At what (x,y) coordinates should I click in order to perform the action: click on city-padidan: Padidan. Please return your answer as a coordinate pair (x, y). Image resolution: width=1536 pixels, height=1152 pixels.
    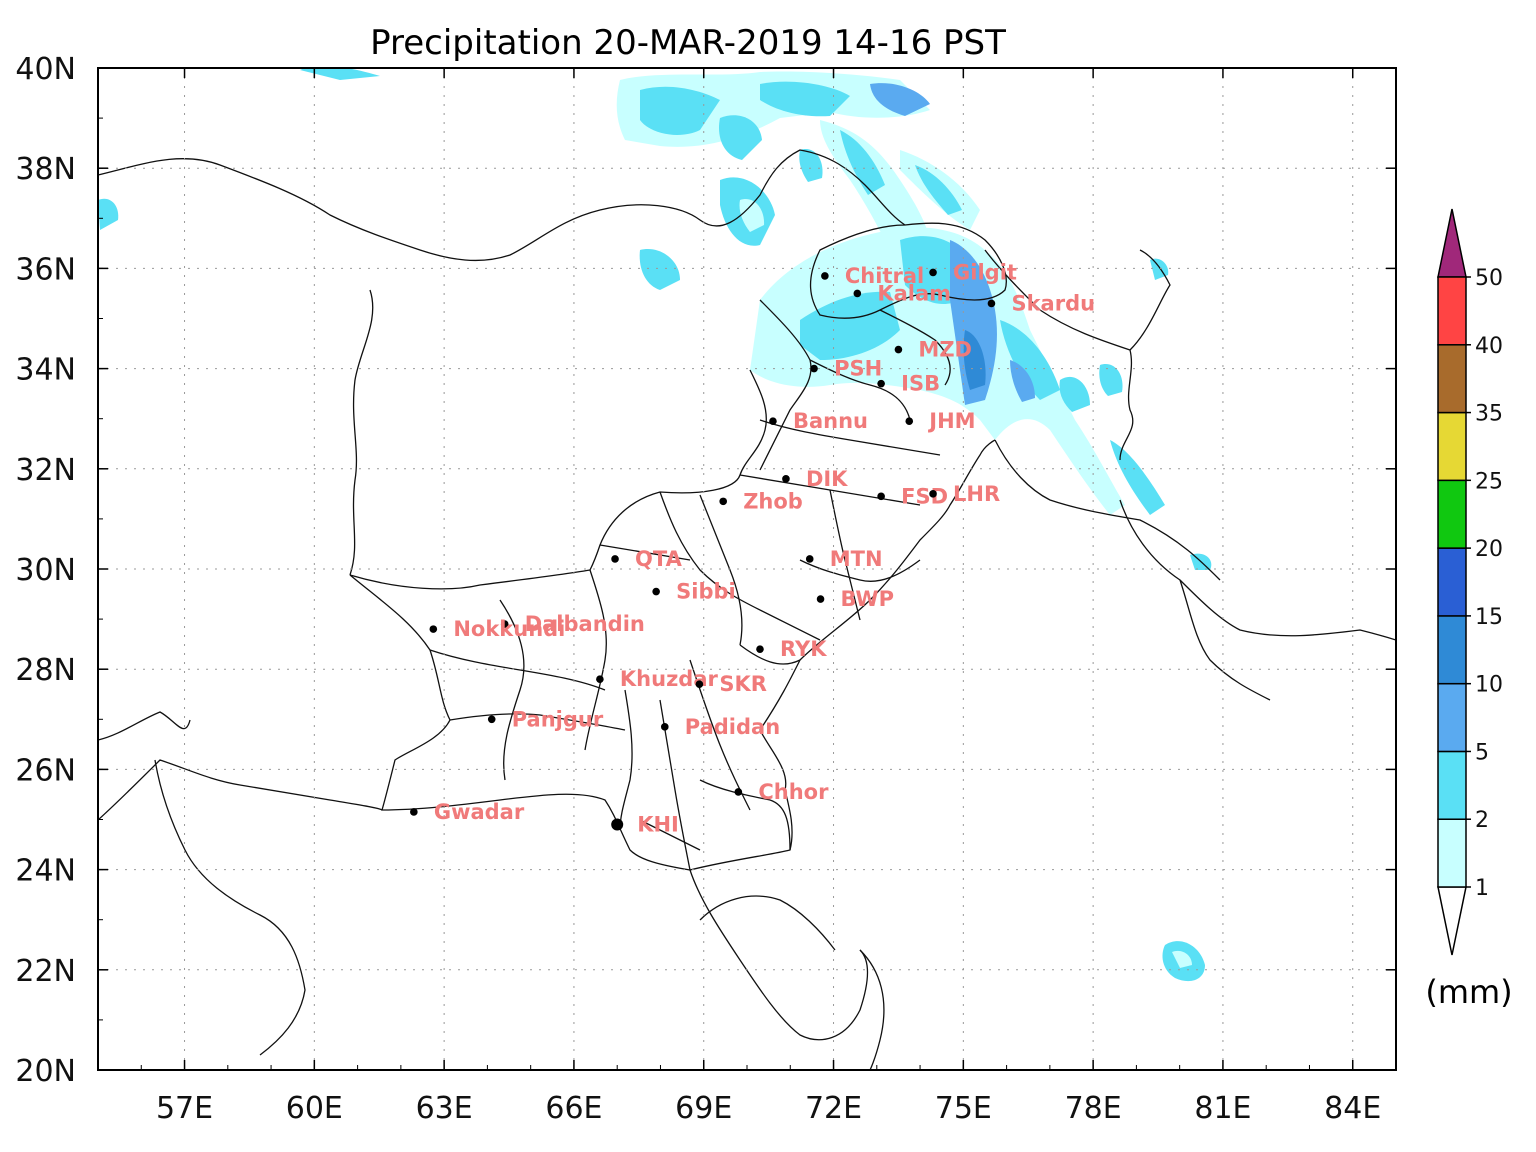
    Looking at the image, I should click on (720, 727).